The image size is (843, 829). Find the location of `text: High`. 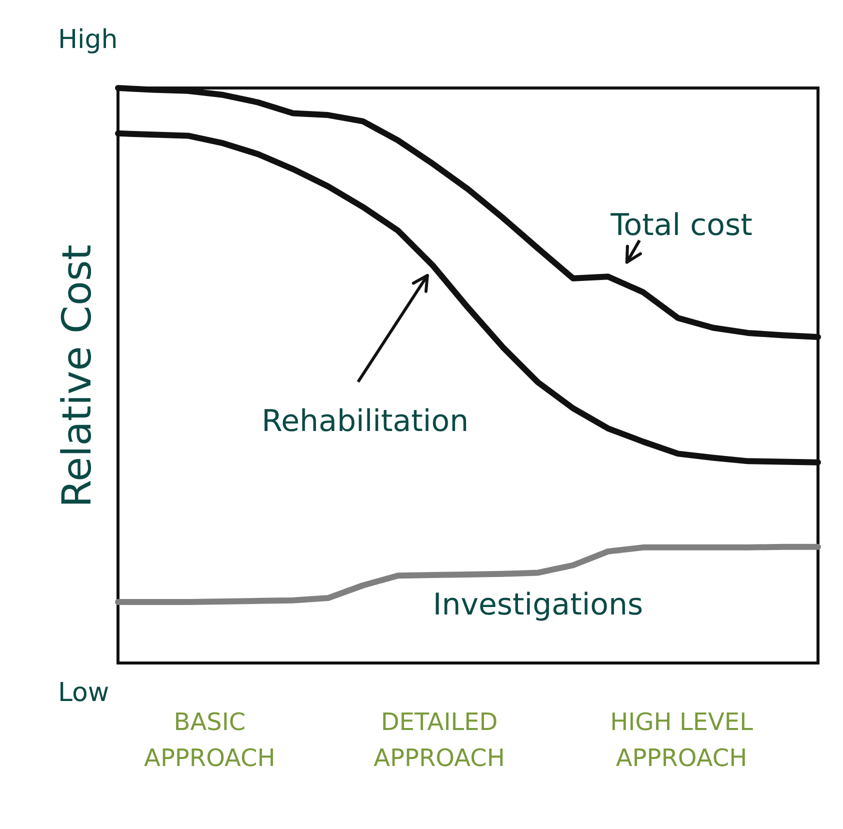

text: High is located at coordinates (88, 40).